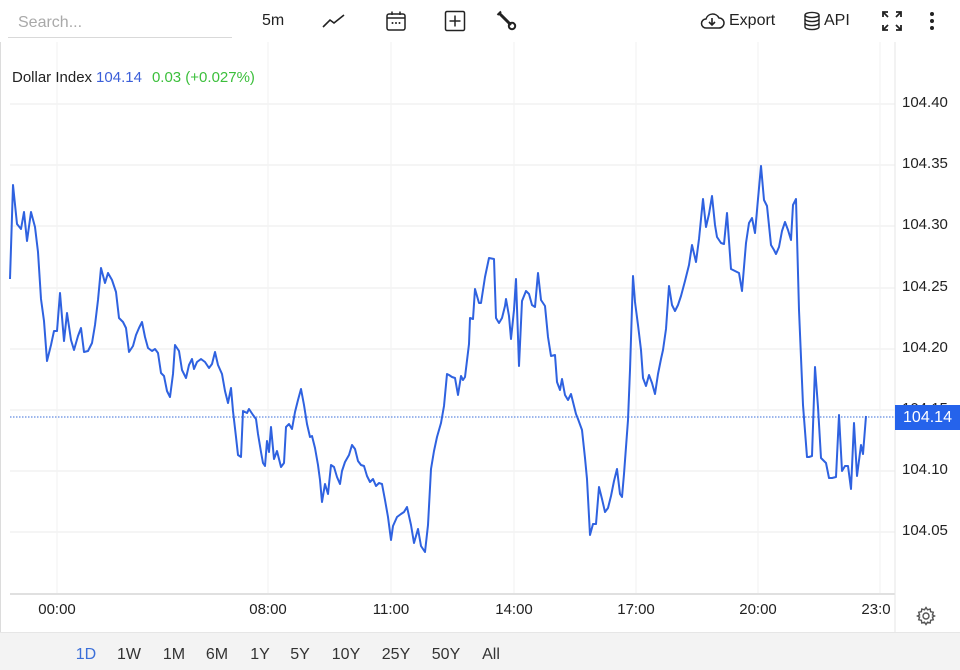 Image resolution: width=960 pixels, height=670 pixels. I want to click on fullscreen-button, so click(892, 21).